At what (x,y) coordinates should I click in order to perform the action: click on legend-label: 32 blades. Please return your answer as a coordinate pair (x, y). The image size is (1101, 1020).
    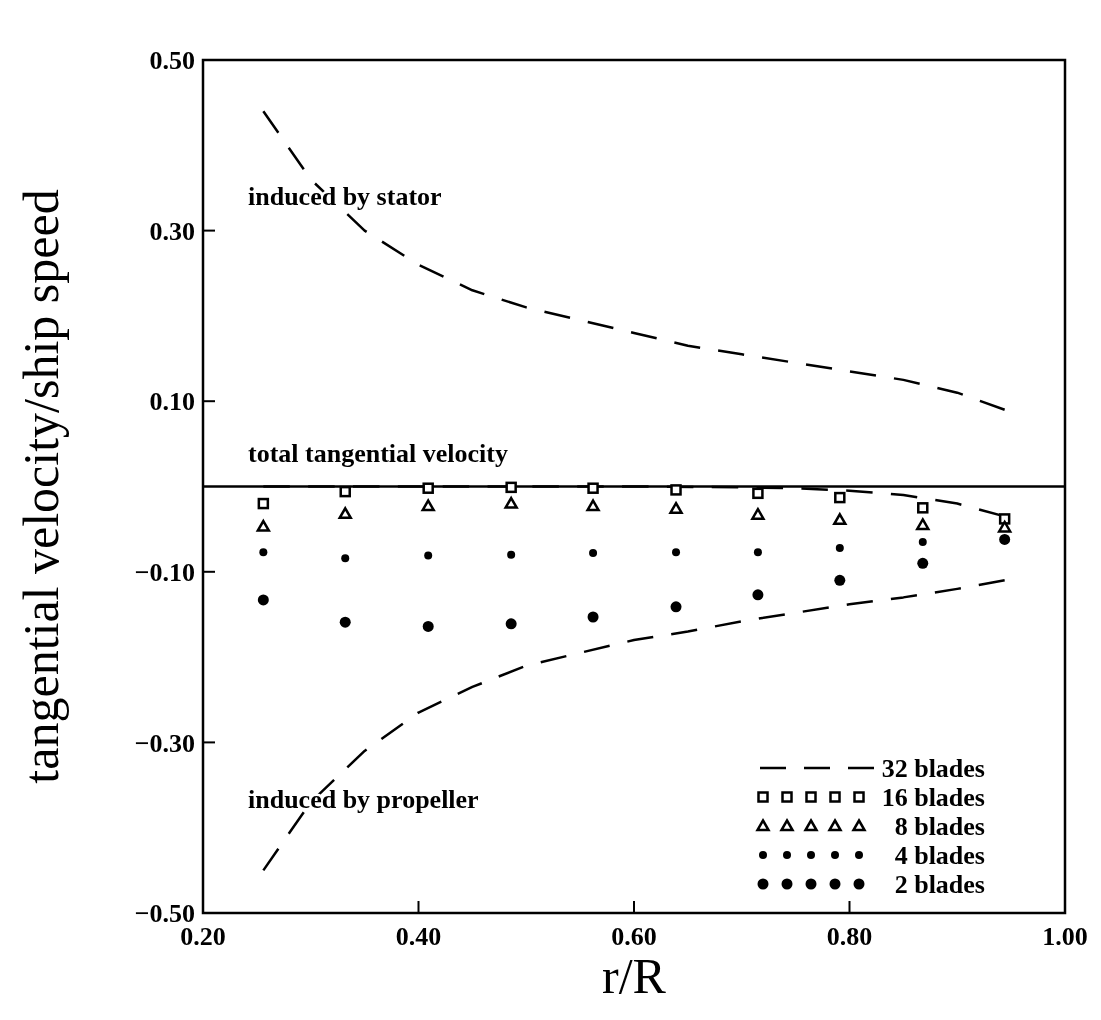
    Looking at the image, I should click on (933, 769).